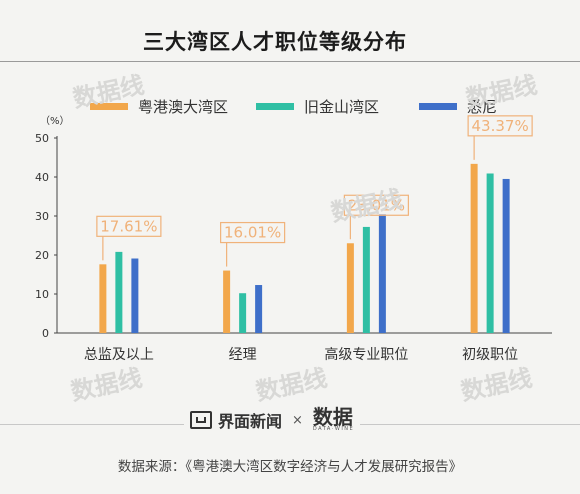 The height and width of the screenshot is (494, 580). I want to click on x-tick-label: 总监及以上, so click(119, 355).